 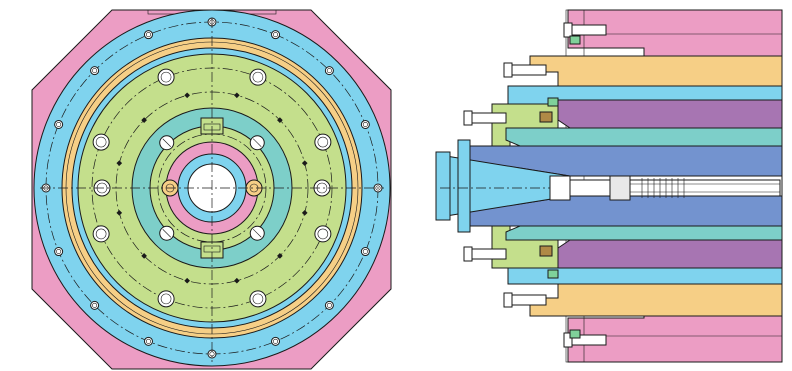 What do you see at coordinates (670, 114) in the screenshot?
I see `rotor-top` at bounding box center [670, 114].